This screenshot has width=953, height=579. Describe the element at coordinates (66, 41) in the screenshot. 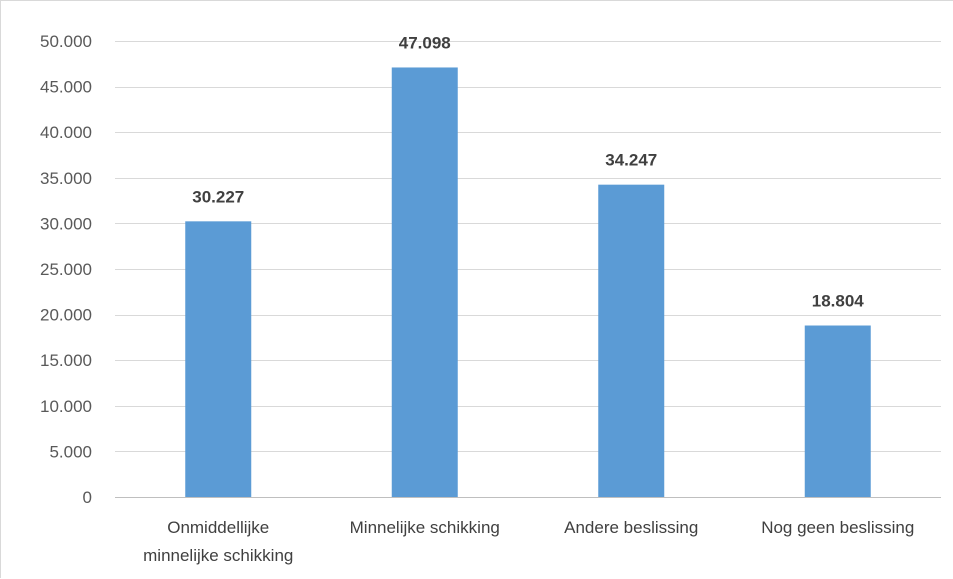

I see `y-tick-label: 50.000` at that location.